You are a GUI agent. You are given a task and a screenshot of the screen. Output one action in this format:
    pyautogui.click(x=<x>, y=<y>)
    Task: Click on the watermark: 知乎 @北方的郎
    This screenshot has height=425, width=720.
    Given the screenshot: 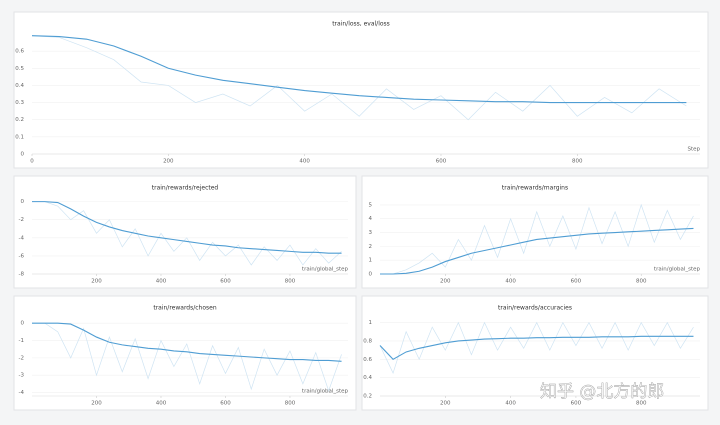 What is the action you would take?
    pyautogui.click(x=602, y=392)
    